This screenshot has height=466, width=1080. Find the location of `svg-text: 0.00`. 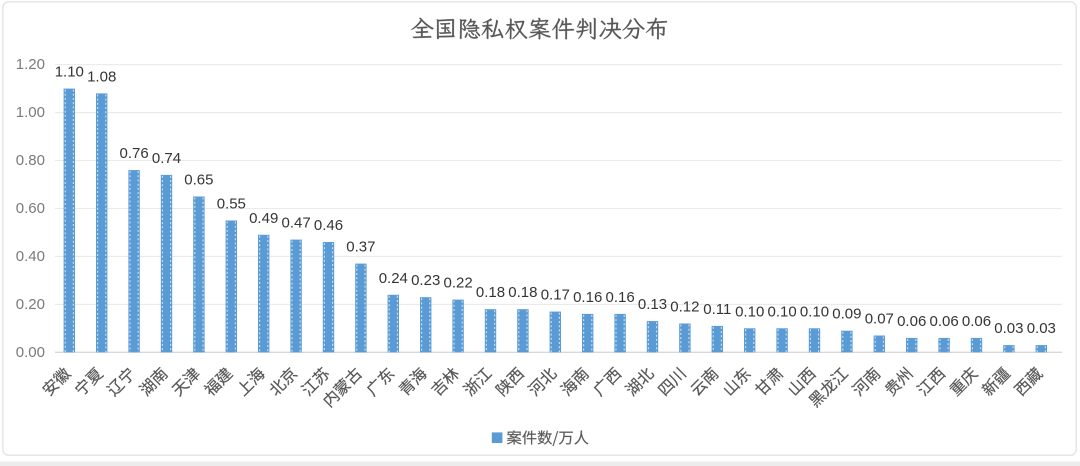

svg-text: 0.00 is located at coordinates (30, 352).